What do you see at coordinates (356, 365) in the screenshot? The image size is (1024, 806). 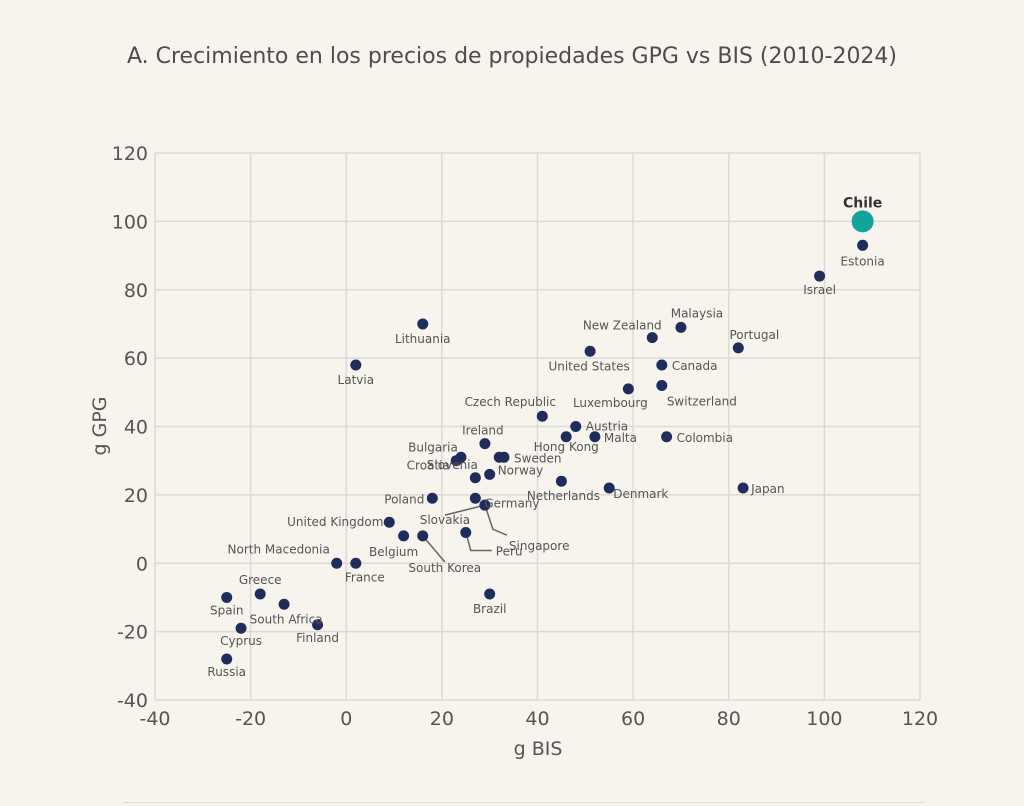 I see `point-latvia` at bounding box center [356, 365].